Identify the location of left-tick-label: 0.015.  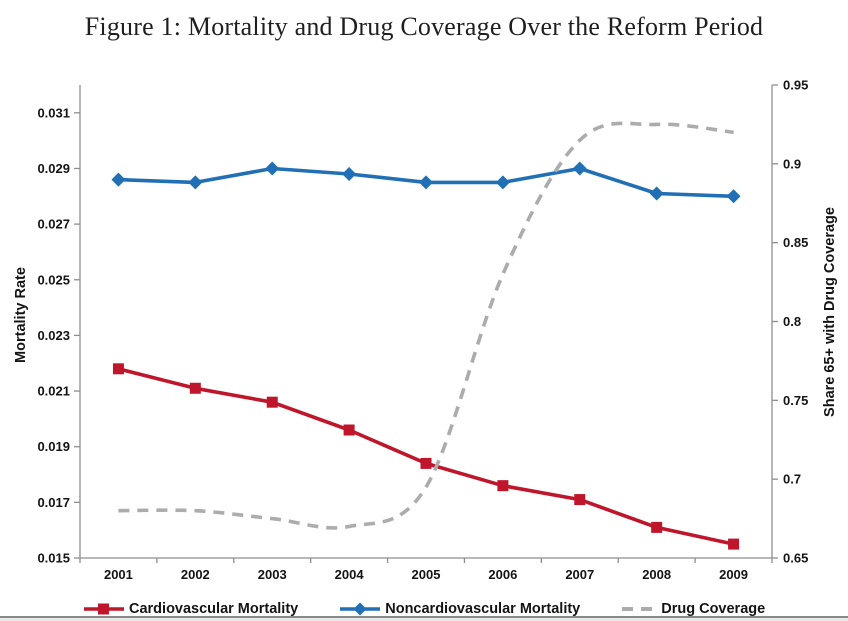
(53, 558).